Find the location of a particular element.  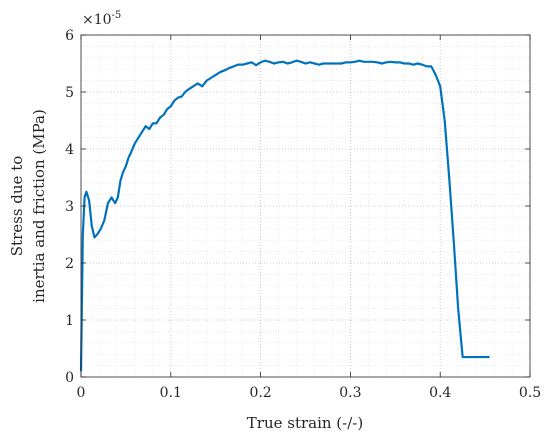

x-axis-label: True strain (-/-) is located at coordinates (305, 423).